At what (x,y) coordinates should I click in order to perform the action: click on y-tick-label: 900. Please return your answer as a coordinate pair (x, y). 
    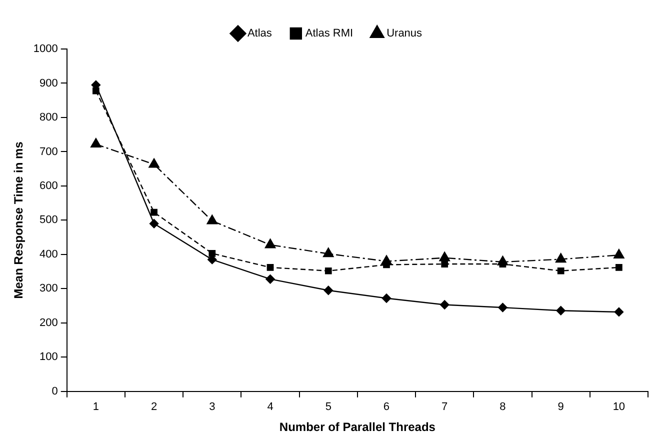
    Looking at the image, I should click on (49, 83).